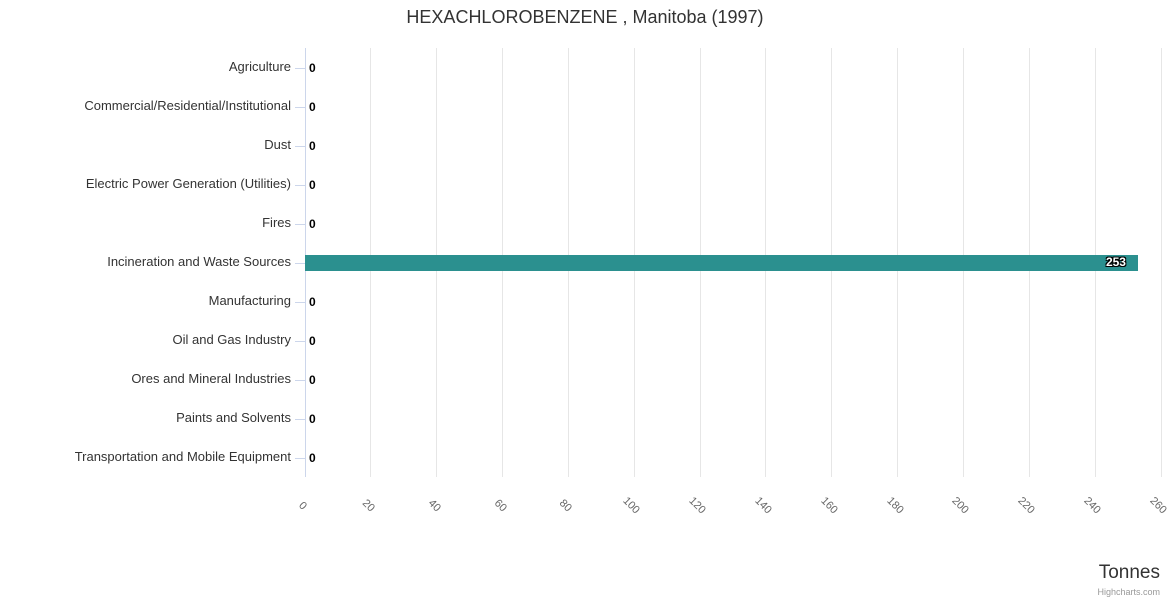  Describe the element at coordinates (277, 144) in the screenshot. I see `category-label: Dust` at that location.